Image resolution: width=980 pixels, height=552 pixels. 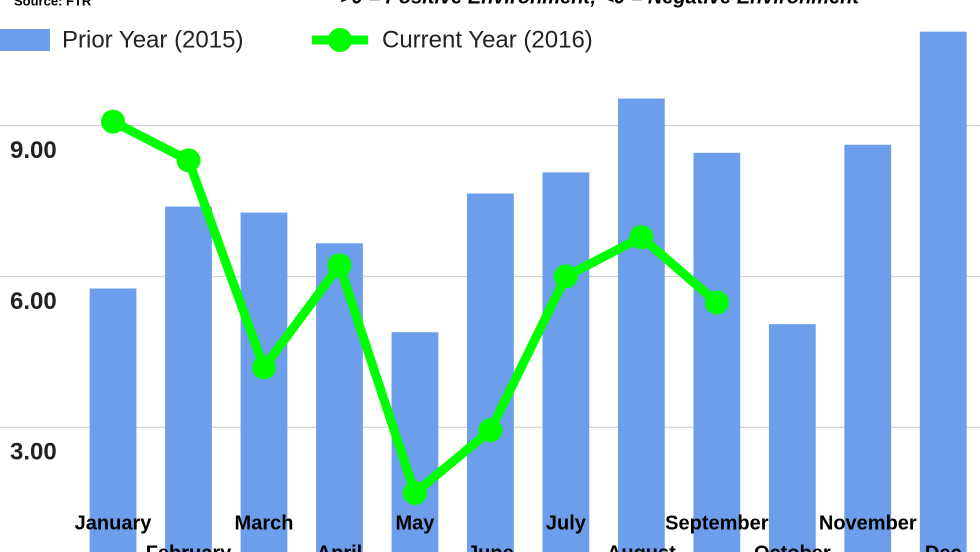 What do you see at coordinates (33, 301) in the screenshot?
I see `y-tick-label: 6.00` at bounding box center [33, 301].